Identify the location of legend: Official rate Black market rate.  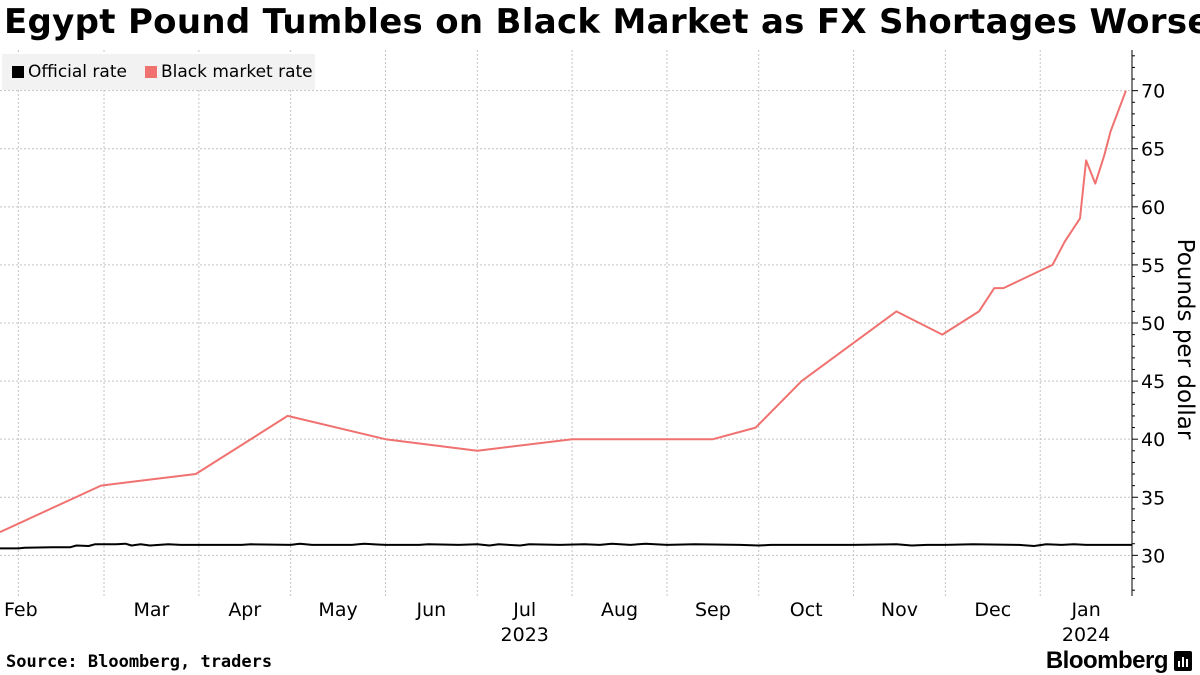
(158, 72).